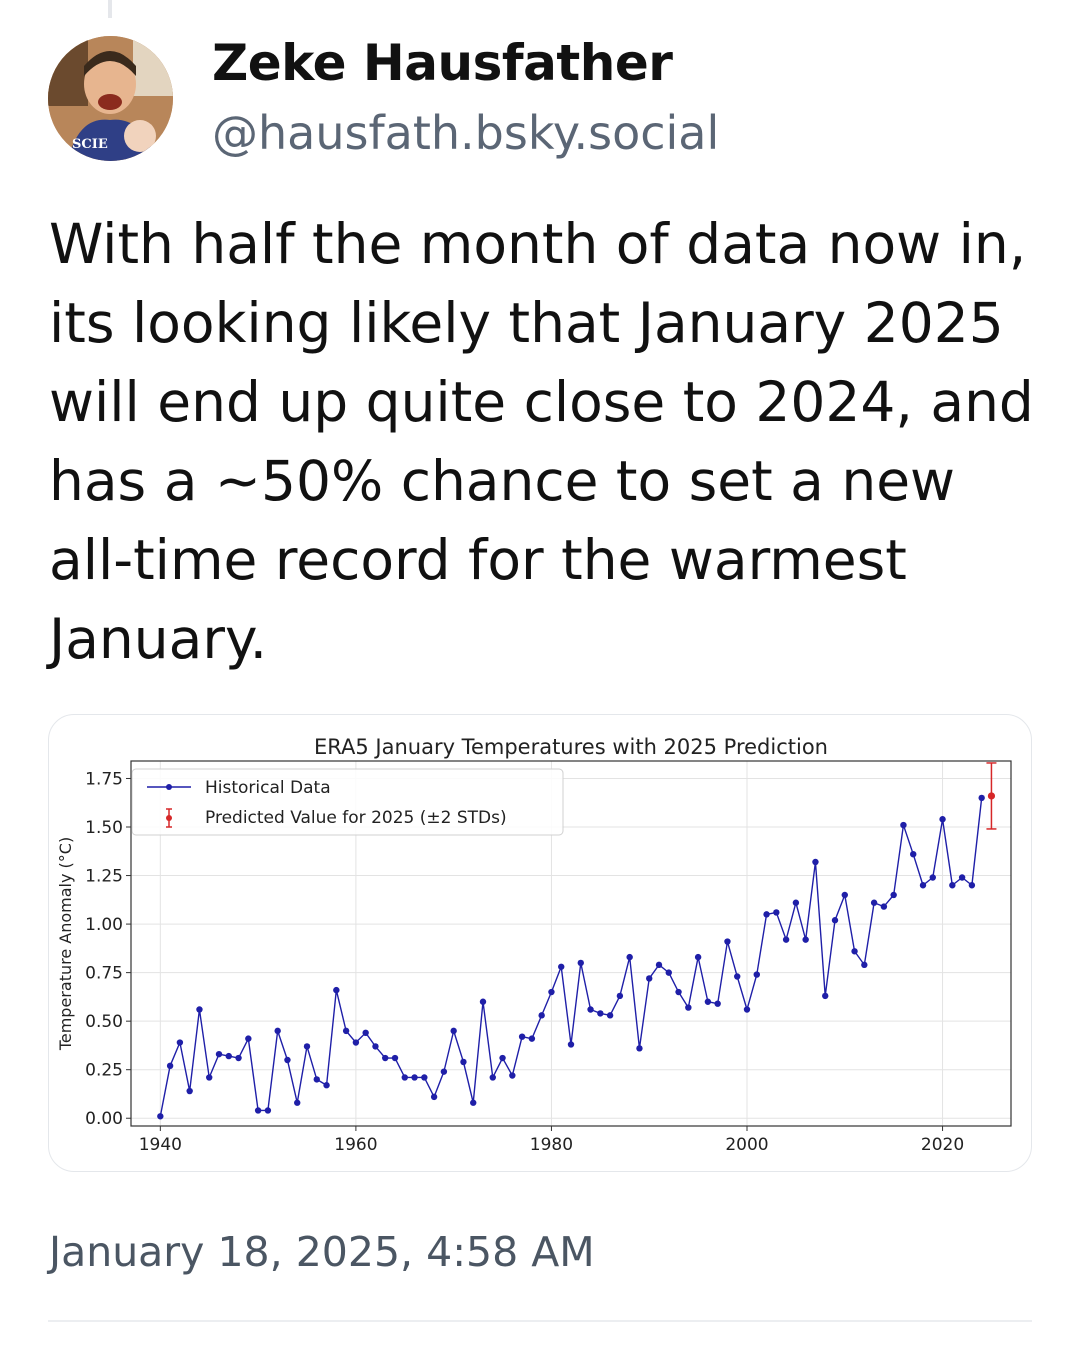 Image resolution: width=1080 pixels, height=1353 pixels. I want to click on legend-box, so click(347, 802).